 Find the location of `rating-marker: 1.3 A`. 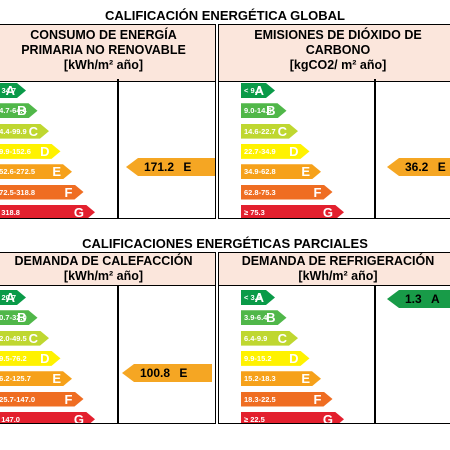

rating-marker: 1.3 A is located at coordinates (418, 299).